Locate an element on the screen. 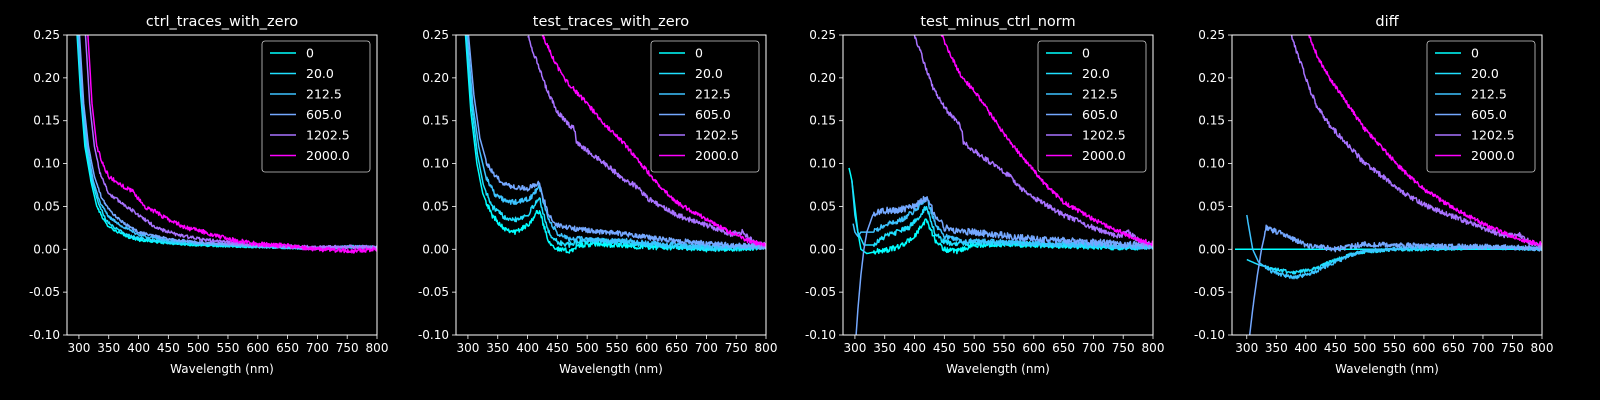  chart-title: diff is located at coordinates (1387, 22).